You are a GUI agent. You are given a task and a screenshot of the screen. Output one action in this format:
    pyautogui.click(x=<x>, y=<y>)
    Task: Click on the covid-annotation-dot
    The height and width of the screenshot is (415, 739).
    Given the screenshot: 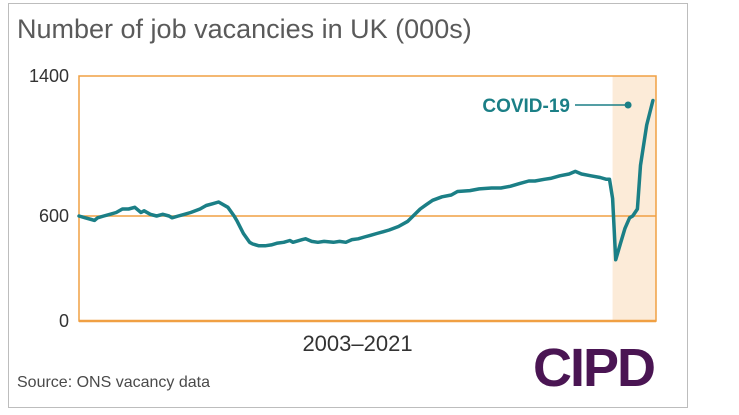 What is the action you would take?
    pyautogui.click(x=628, y=105)
    